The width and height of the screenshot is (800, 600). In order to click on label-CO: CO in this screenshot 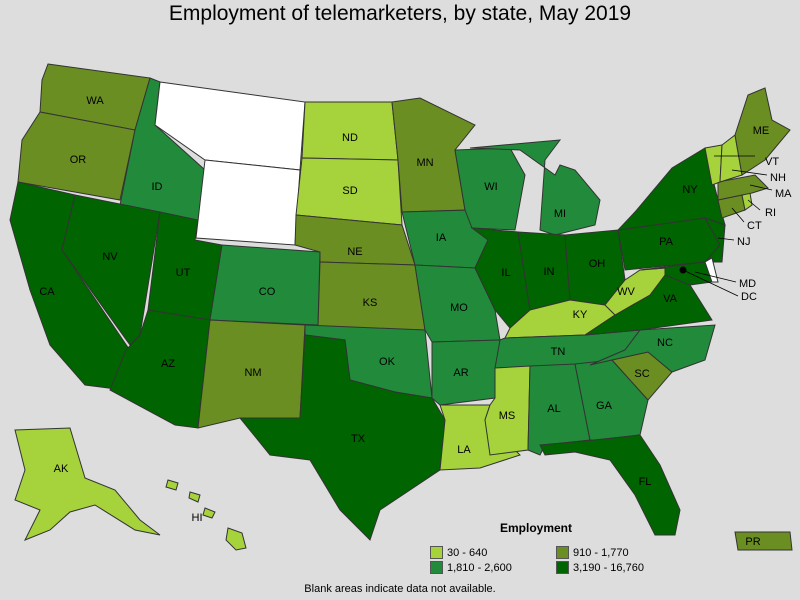, I will do `click(267, 292)`.